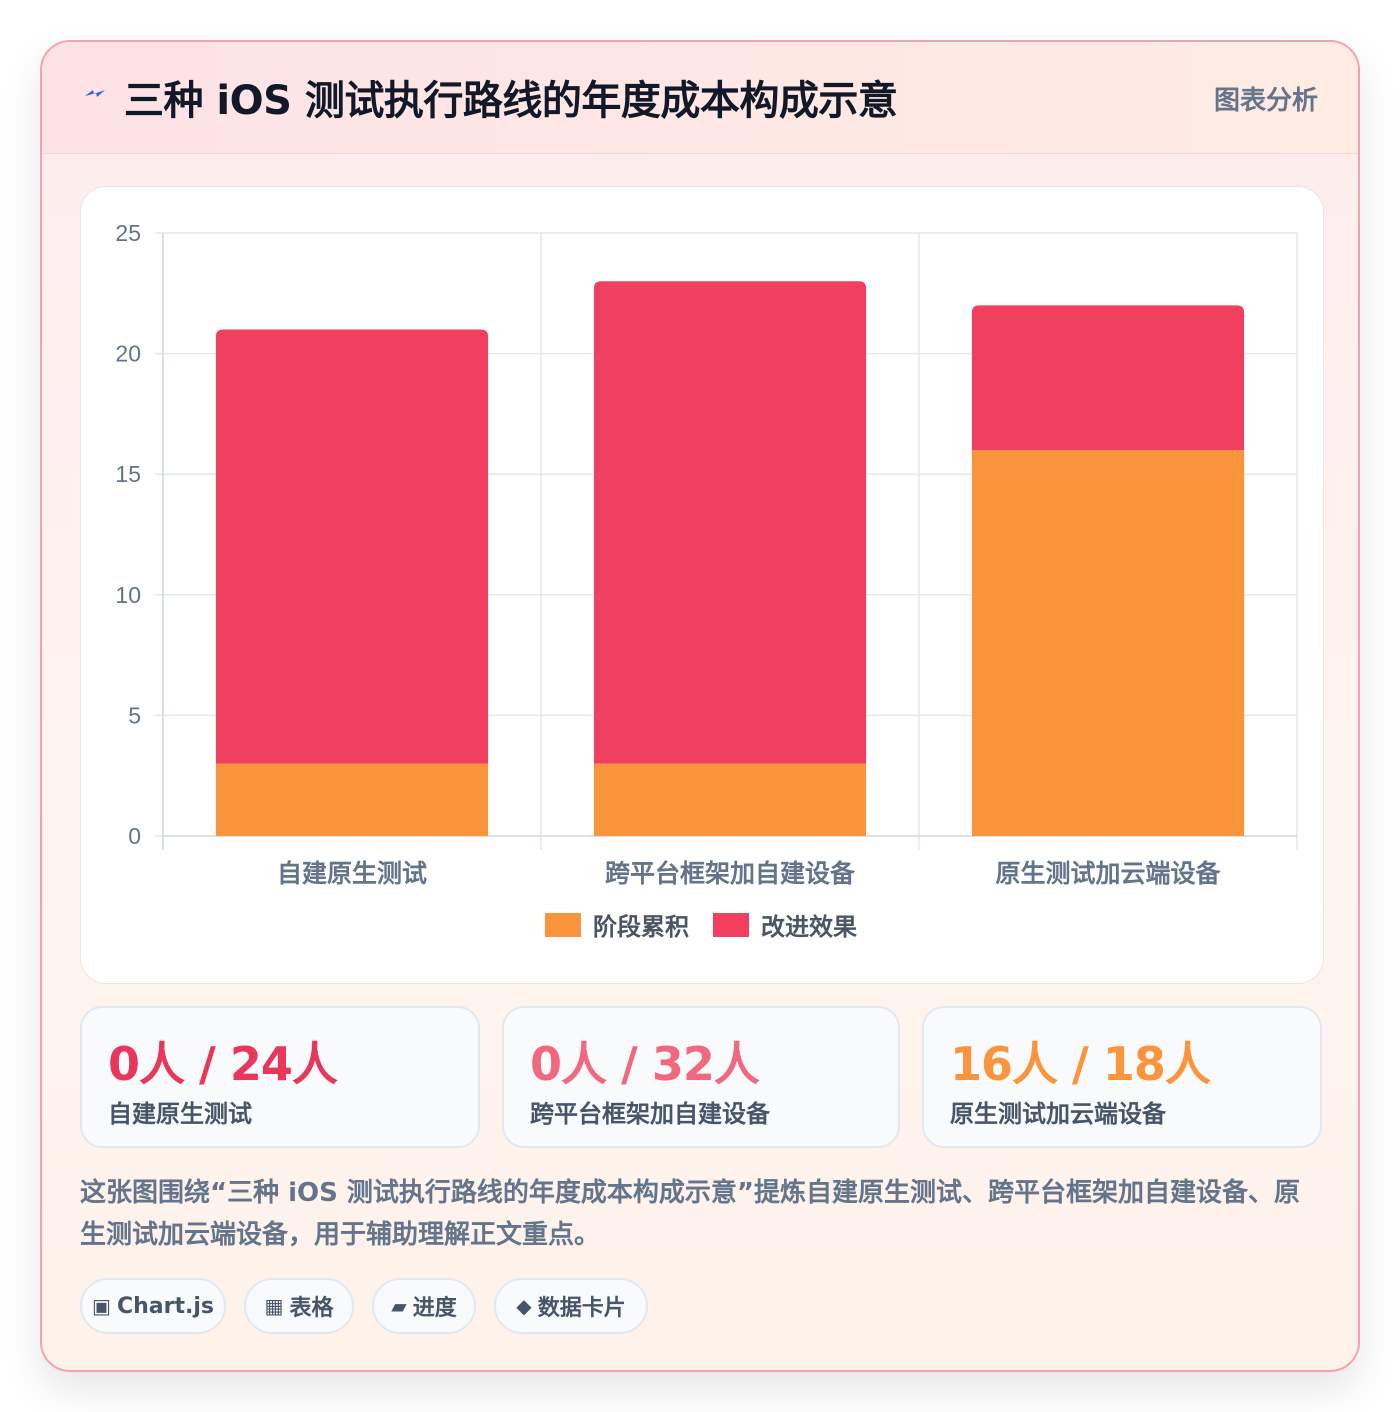  What do you see at coordinates (1265, 101) in the screenshot?
I see `chart-analysis-tag: 图表分析` at bounding box center [1265, 101].